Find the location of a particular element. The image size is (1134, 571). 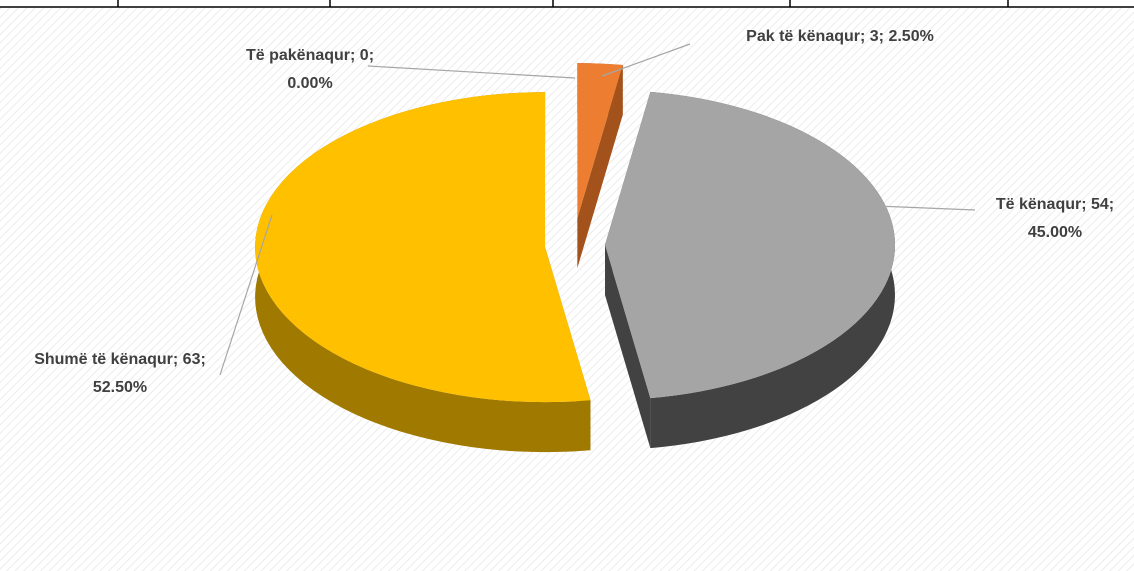

table-strip is located at coordinates (567, 4).